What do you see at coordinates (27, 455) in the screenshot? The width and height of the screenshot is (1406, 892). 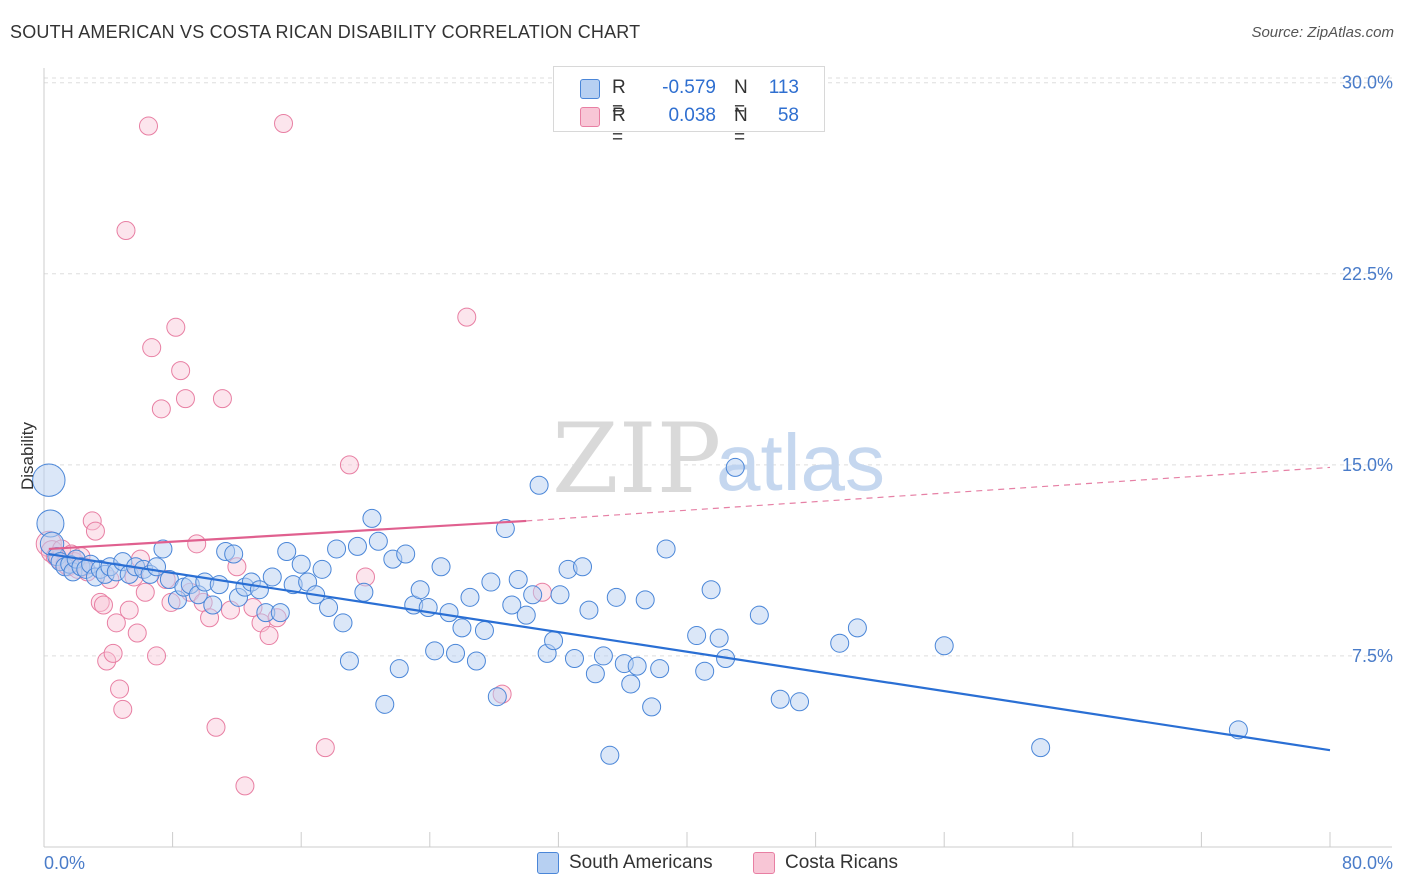 I see `y-axis-label: Disability` at bounding box center [27, 455].